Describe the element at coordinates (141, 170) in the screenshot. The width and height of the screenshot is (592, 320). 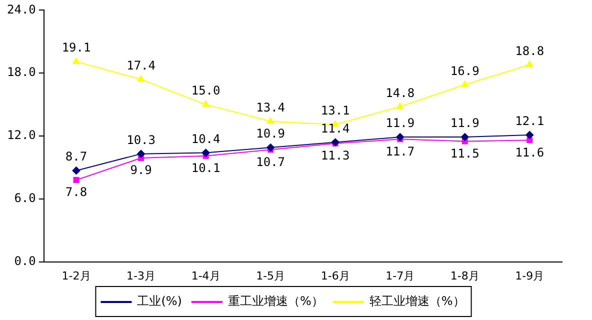
I see `data-label: 9.9` at that location.